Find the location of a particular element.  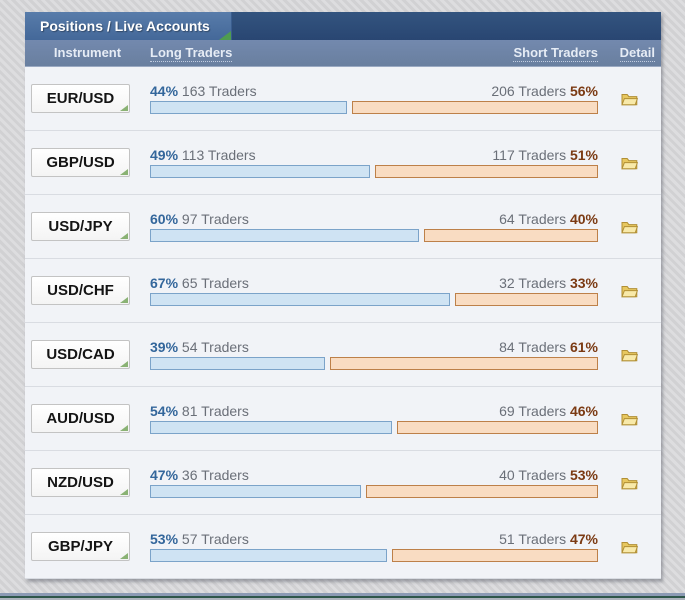

instrument-label: GBP/USD is located at coordinates (80, 162).